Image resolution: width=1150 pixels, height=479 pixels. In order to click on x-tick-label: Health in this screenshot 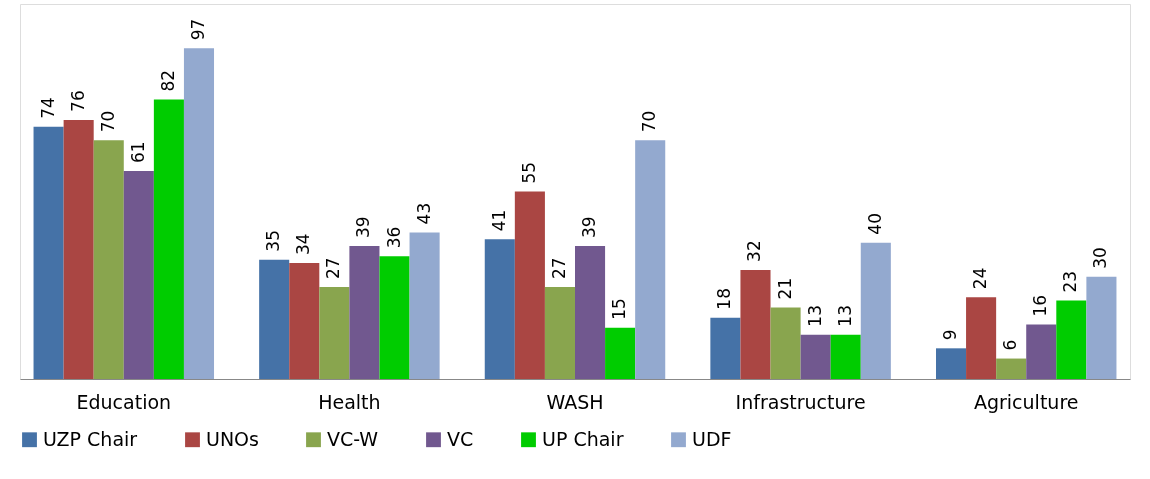, I will do `click(349, 401)`.